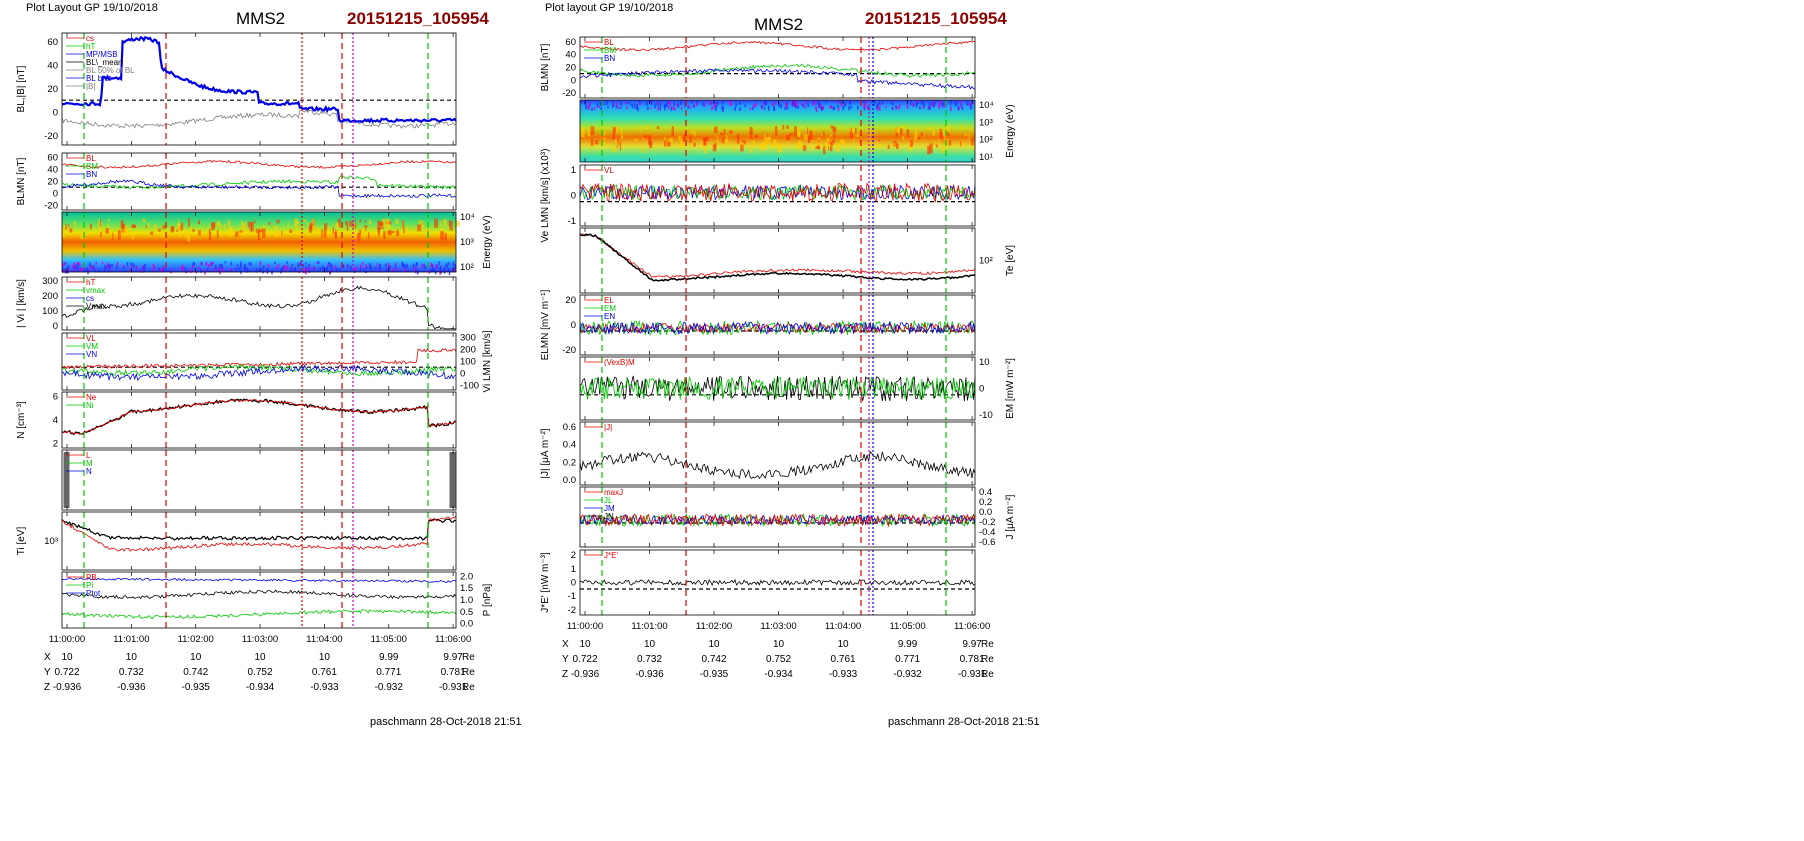 This screenshot has width=1804, height=841. What do you see at coordinates (446, 722) in the screenshot?
I see `footer-credit: paschmann 28-Oct-2018 21:51` at bounding box center [446, 722].